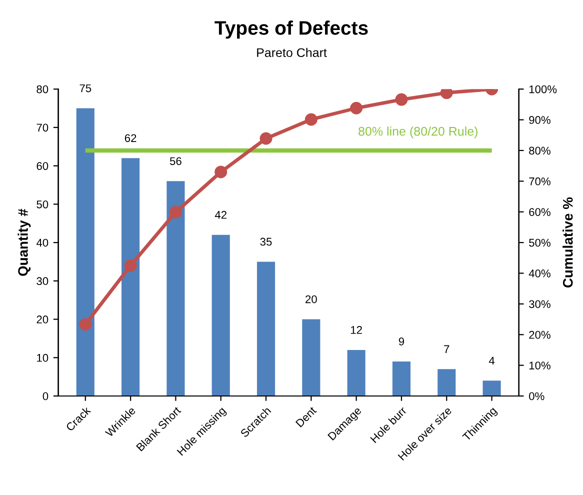 The height and width of the screenshot is (495, 583). I want to click on y2-tick-label: 30%, so click(539, 304).